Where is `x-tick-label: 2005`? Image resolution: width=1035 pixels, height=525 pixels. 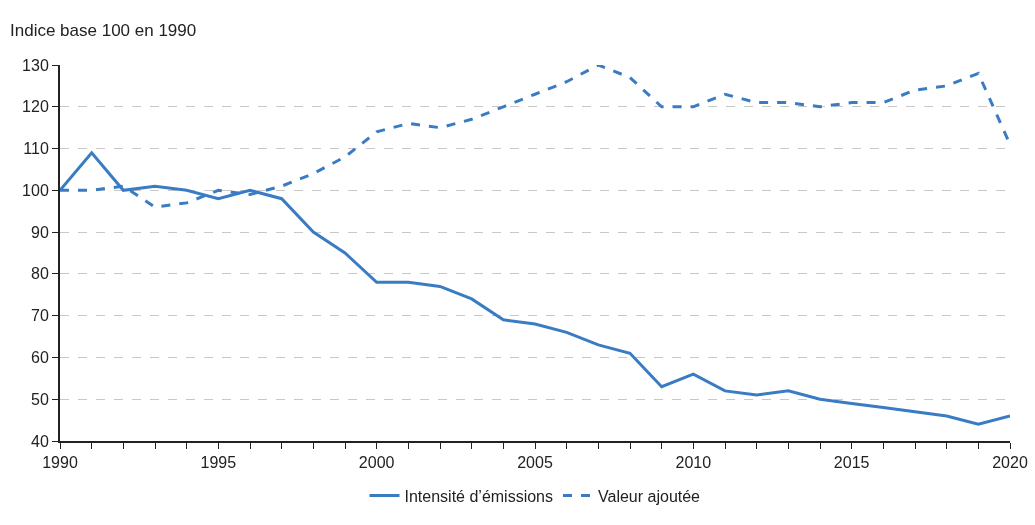
x-tick-label: 2005 is located at coordinates (535, 463).